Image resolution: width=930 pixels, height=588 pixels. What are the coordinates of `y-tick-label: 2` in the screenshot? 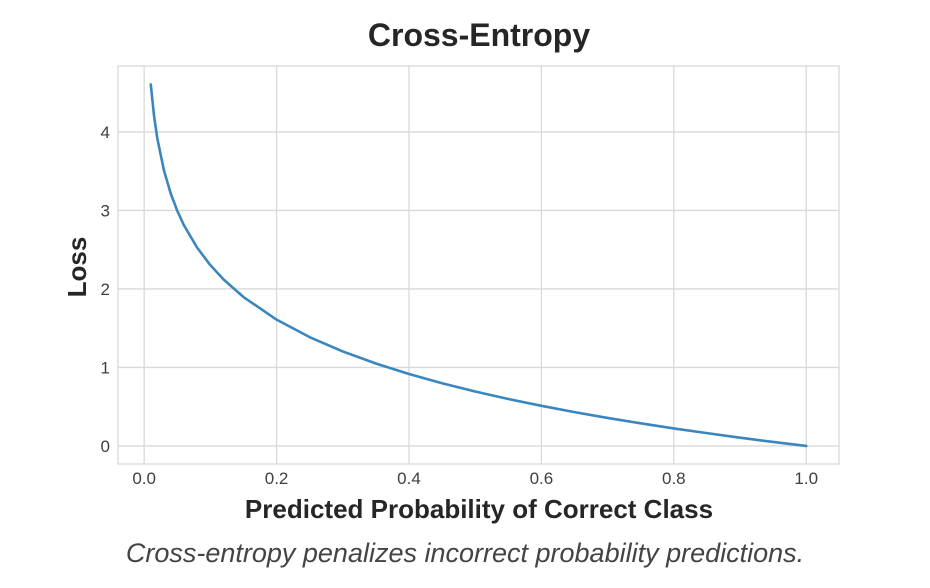 It's located at (105, 289).